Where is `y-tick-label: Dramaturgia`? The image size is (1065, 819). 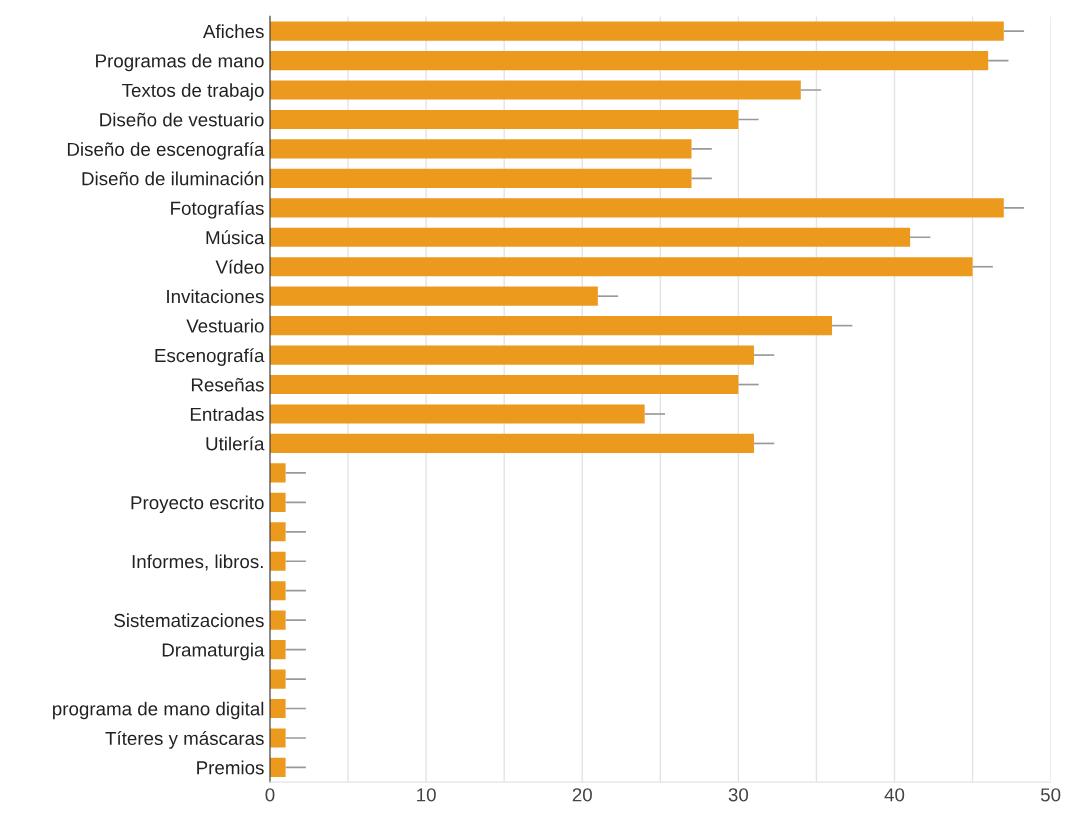
y-tick-label: Dramaturgia is located at coordinates (213, 651).